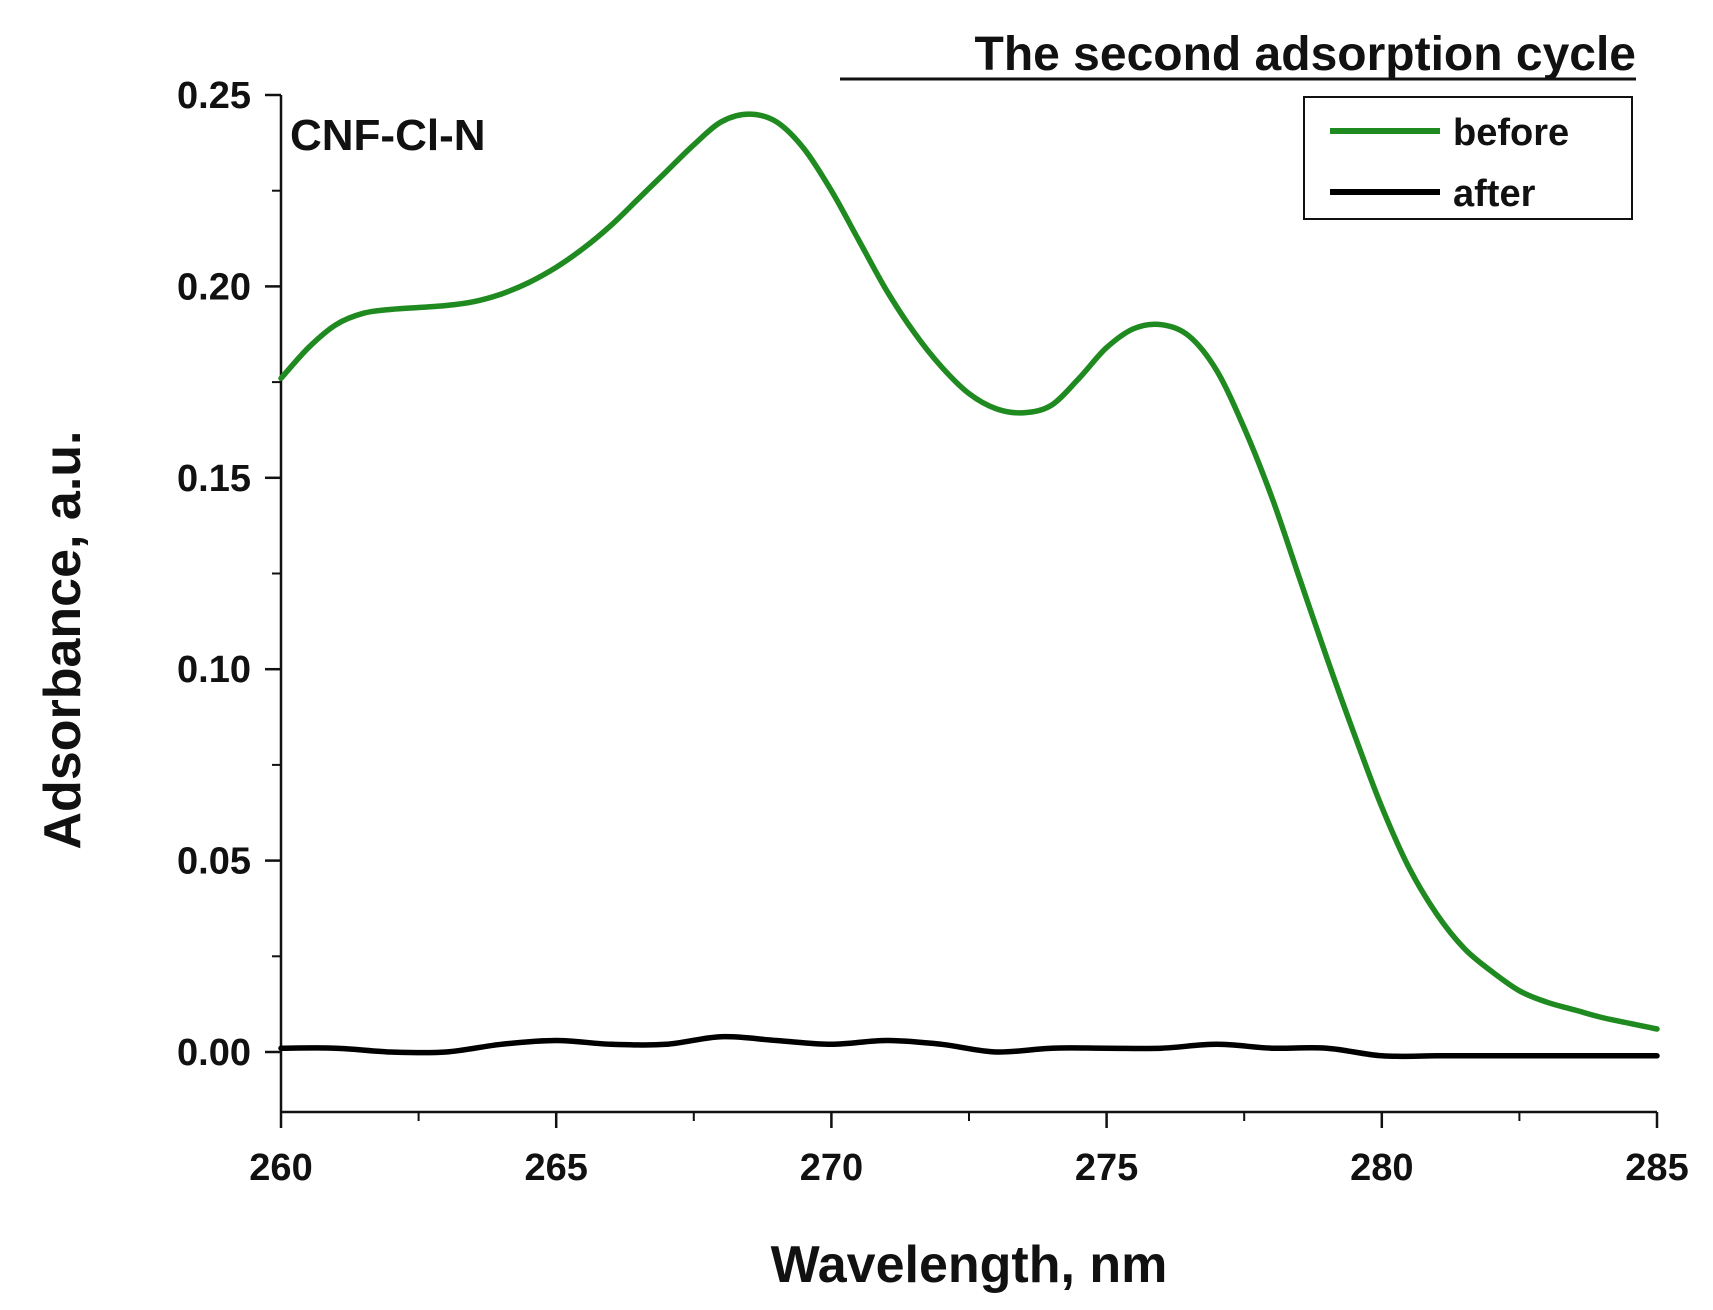  Describe the element at coordinates (1656, 1168) in the screenshot. I see `x-tick-label: 285` at that location.